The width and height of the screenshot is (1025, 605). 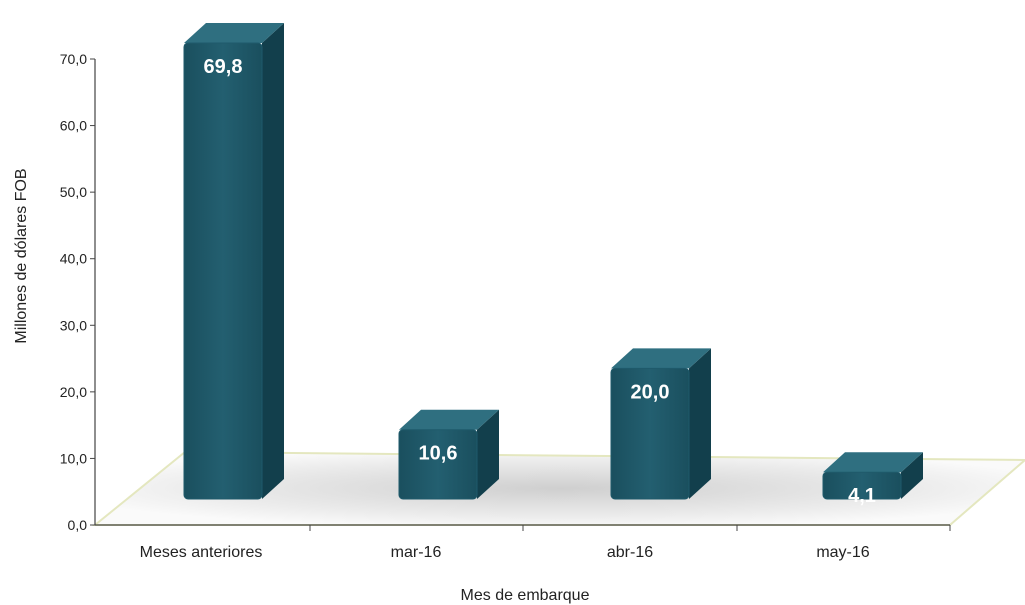 What do you see at coordinates (21, 255) in the screenshot?
I see `y-axis-title: Millones de dólares FOB` at bounding box center [21, 255].